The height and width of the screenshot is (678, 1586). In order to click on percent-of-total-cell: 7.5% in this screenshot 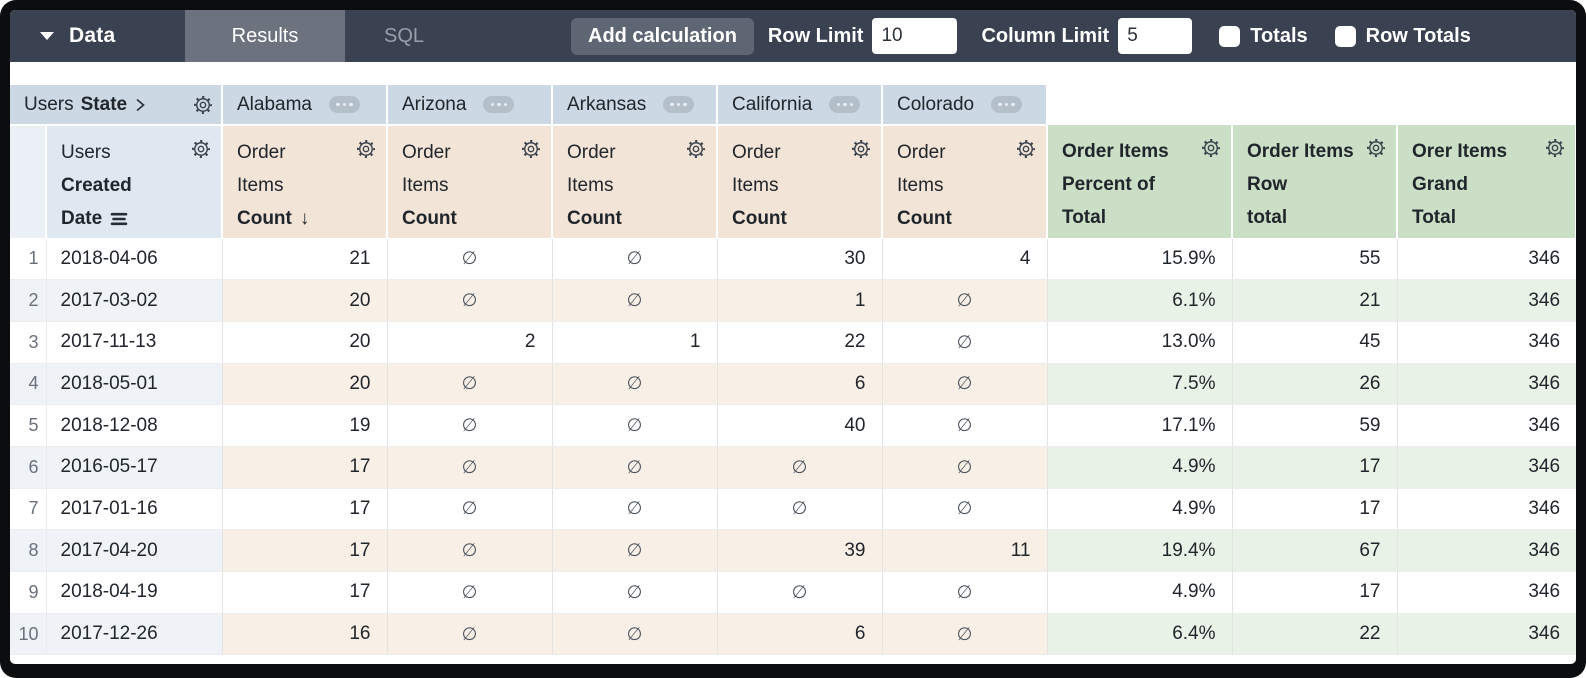, I will do `click(1140, 384)`.